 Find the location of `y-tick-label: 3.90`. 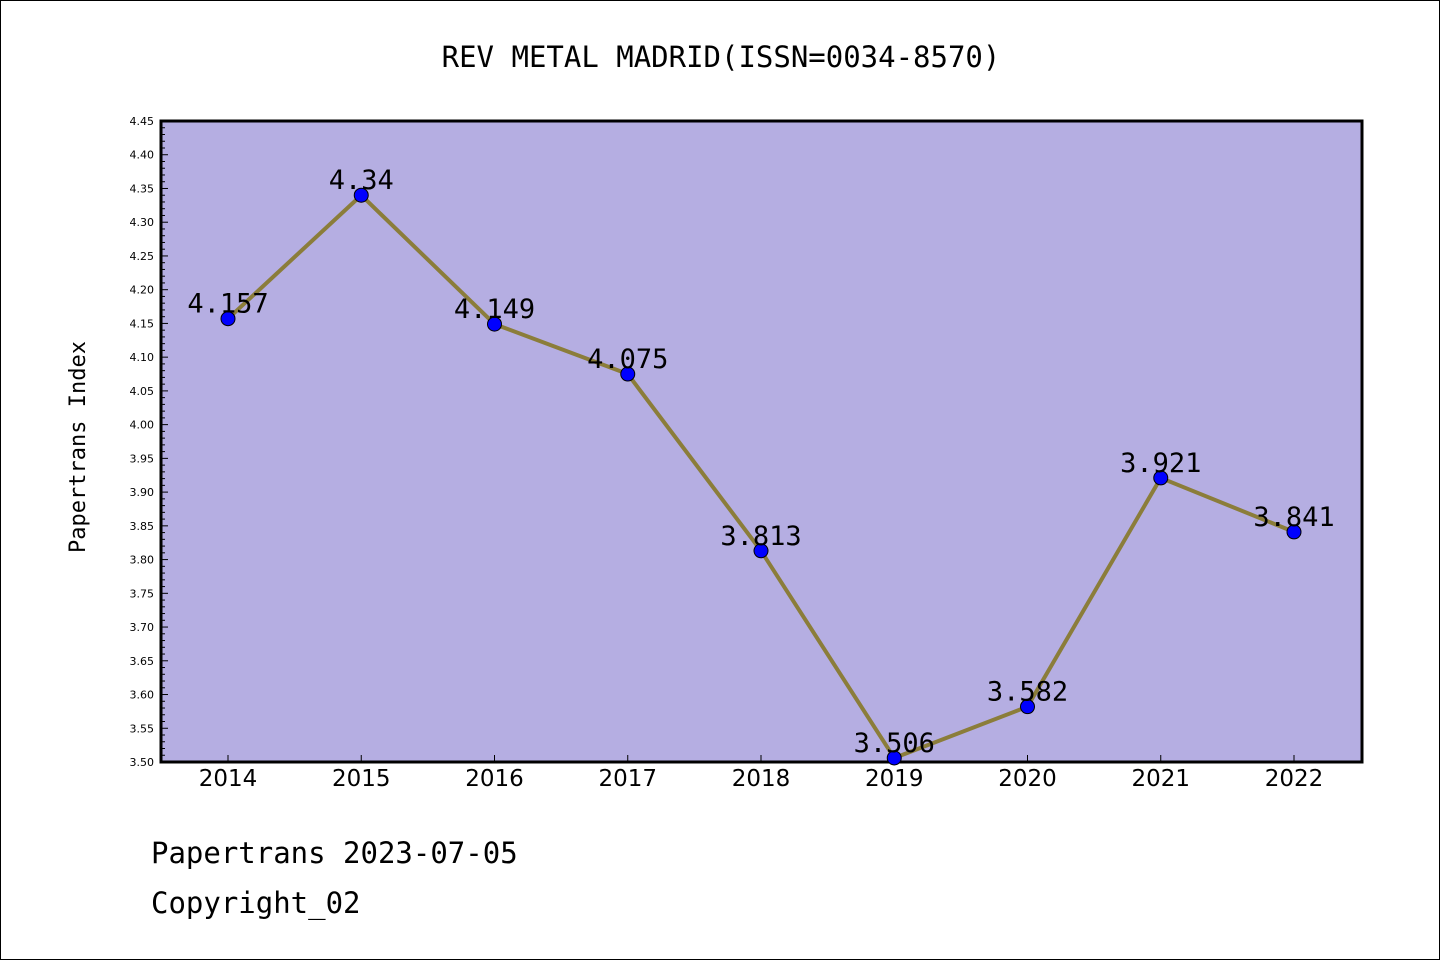

y-tick-label: 3.90 is located at coordinates (142, 492).